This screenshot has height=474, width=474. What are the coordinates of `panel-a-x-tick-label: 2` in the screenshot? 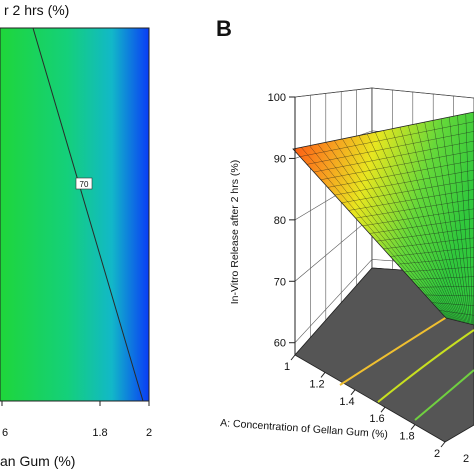 It's located at (149, 433).